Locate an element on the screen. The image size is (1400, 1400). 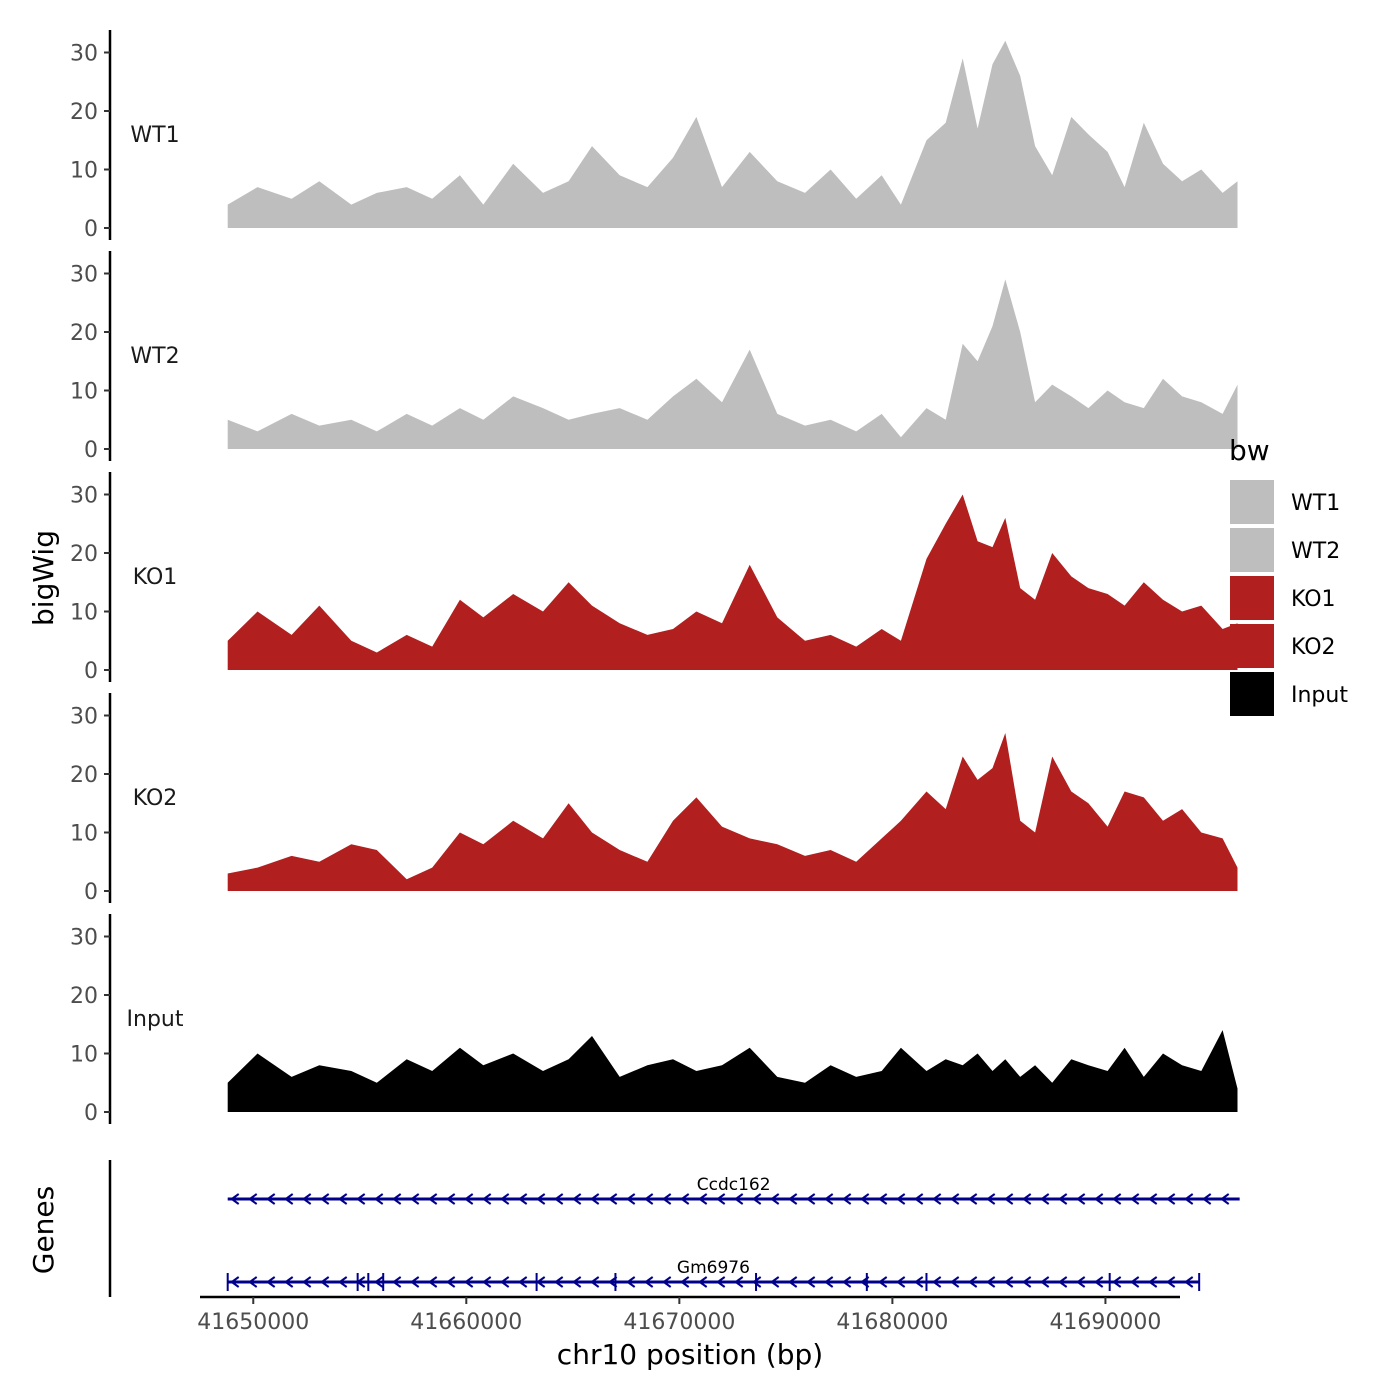
x-axis: 41650000 41660000 41670000 41680000 41690000 is located at coordinates (688, 1315).